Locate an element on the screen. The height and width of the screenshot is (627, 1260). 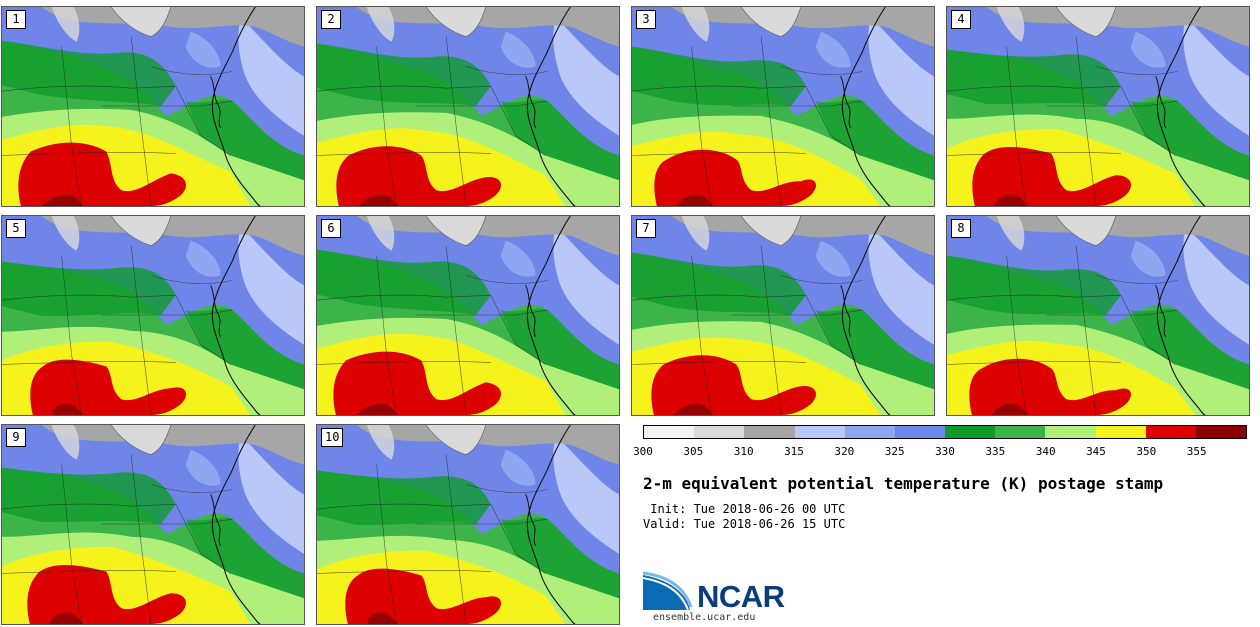
colorbar-tick: 320 is located at coordinates (844, 451).